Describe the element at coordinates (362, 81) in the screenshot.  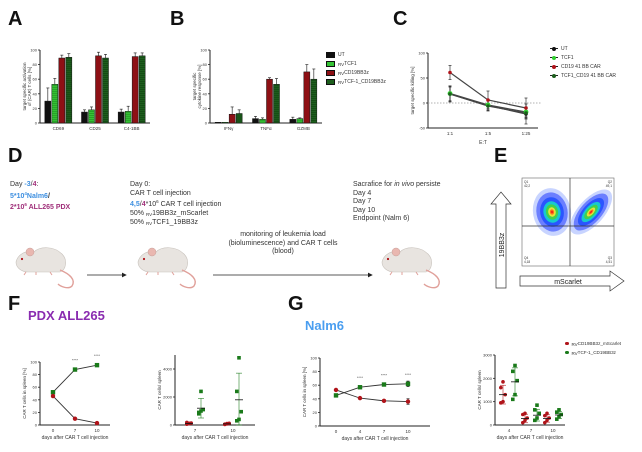
I see `legend-label: RVTCF-1_CD19BB3z` at that location.